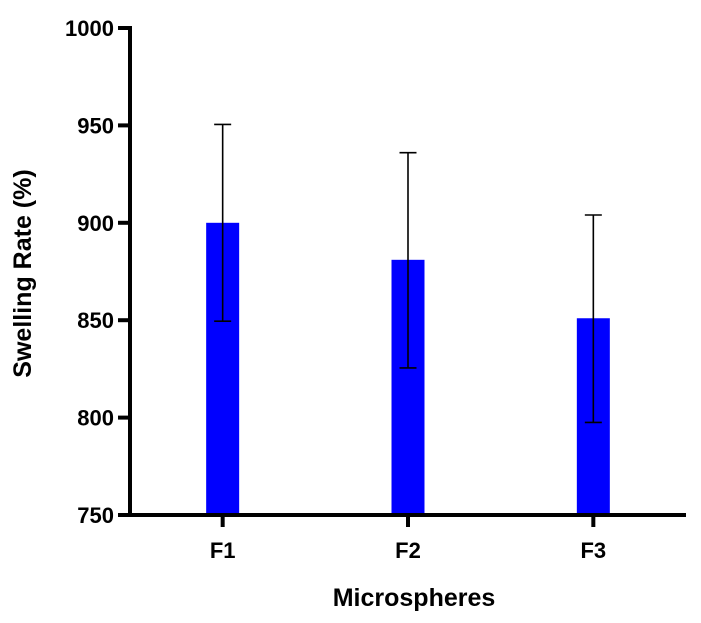  I want to click on x-ticks-layer: F1 F2 F3, so click(408, 539).